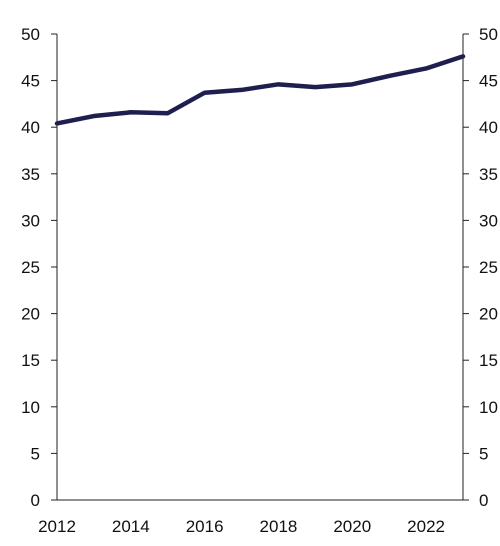  I want to click on series-line, so click(260, 90).